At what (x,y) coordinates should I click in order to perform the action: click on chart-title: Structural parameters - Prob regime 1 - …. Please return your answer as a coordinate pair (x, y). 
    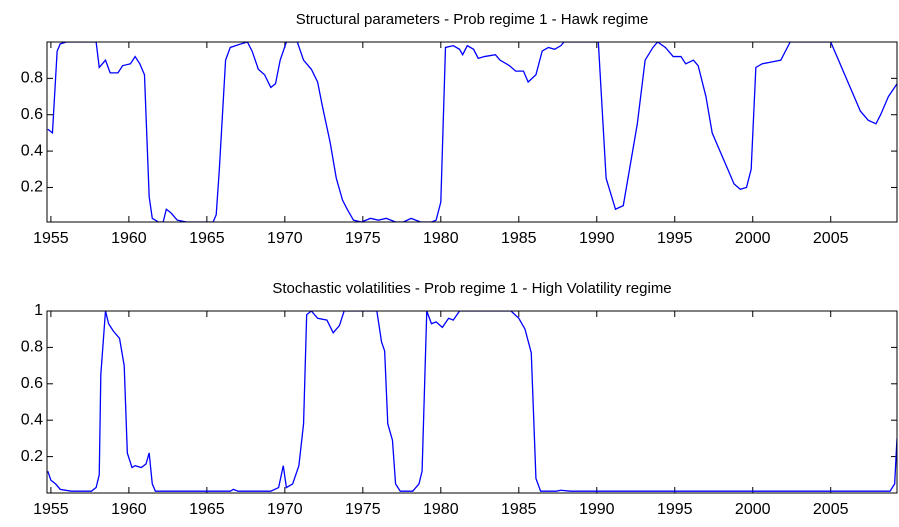
    Looking at the image, I should click on (472, 19).